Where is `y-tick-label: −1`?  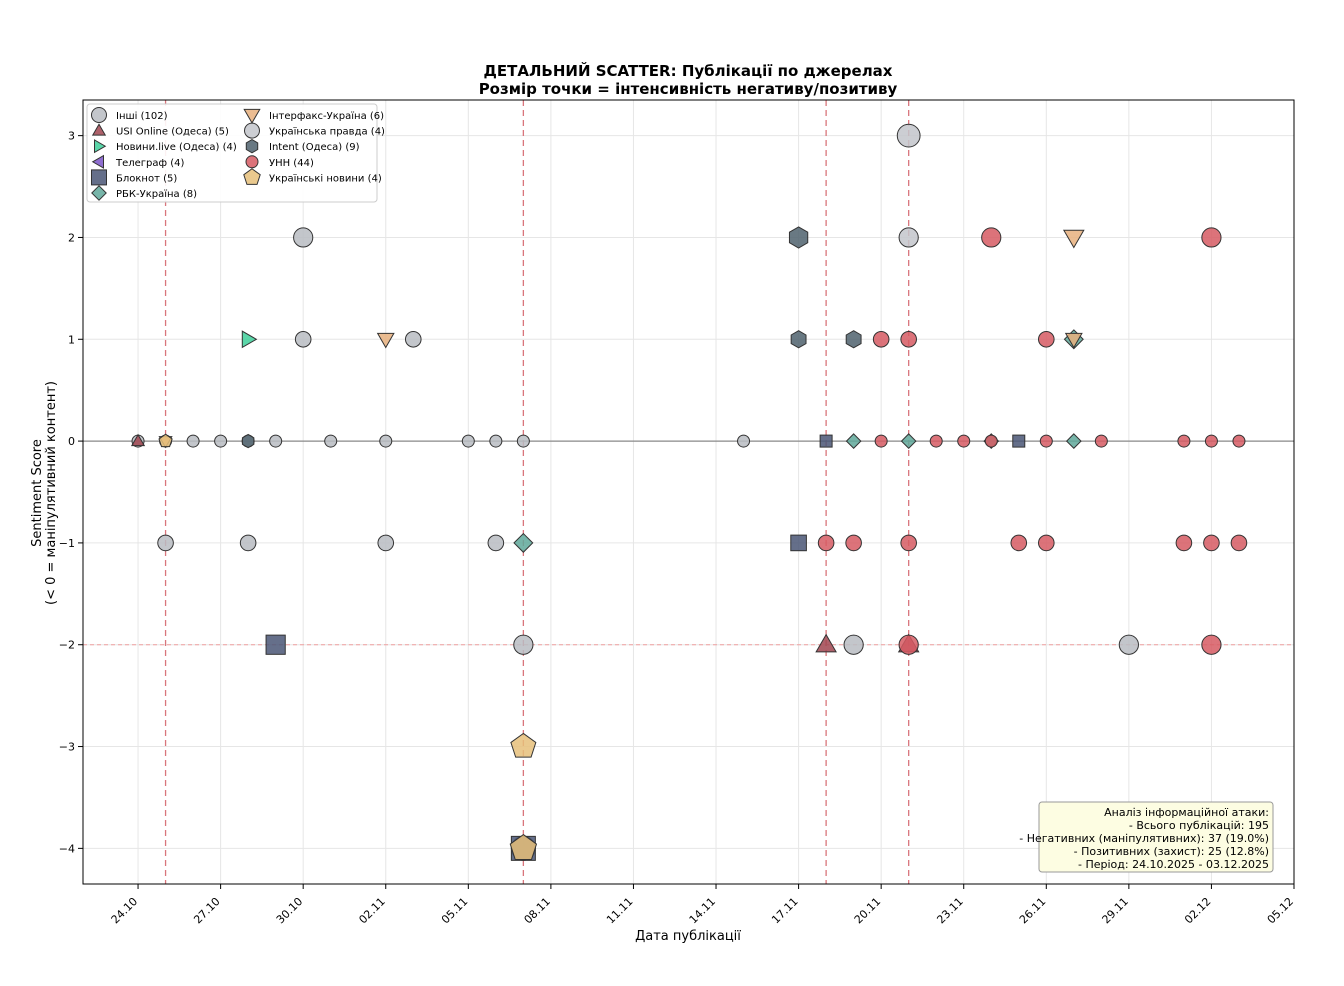
y-tick-label: −1 is located at coordinates (67, 543).